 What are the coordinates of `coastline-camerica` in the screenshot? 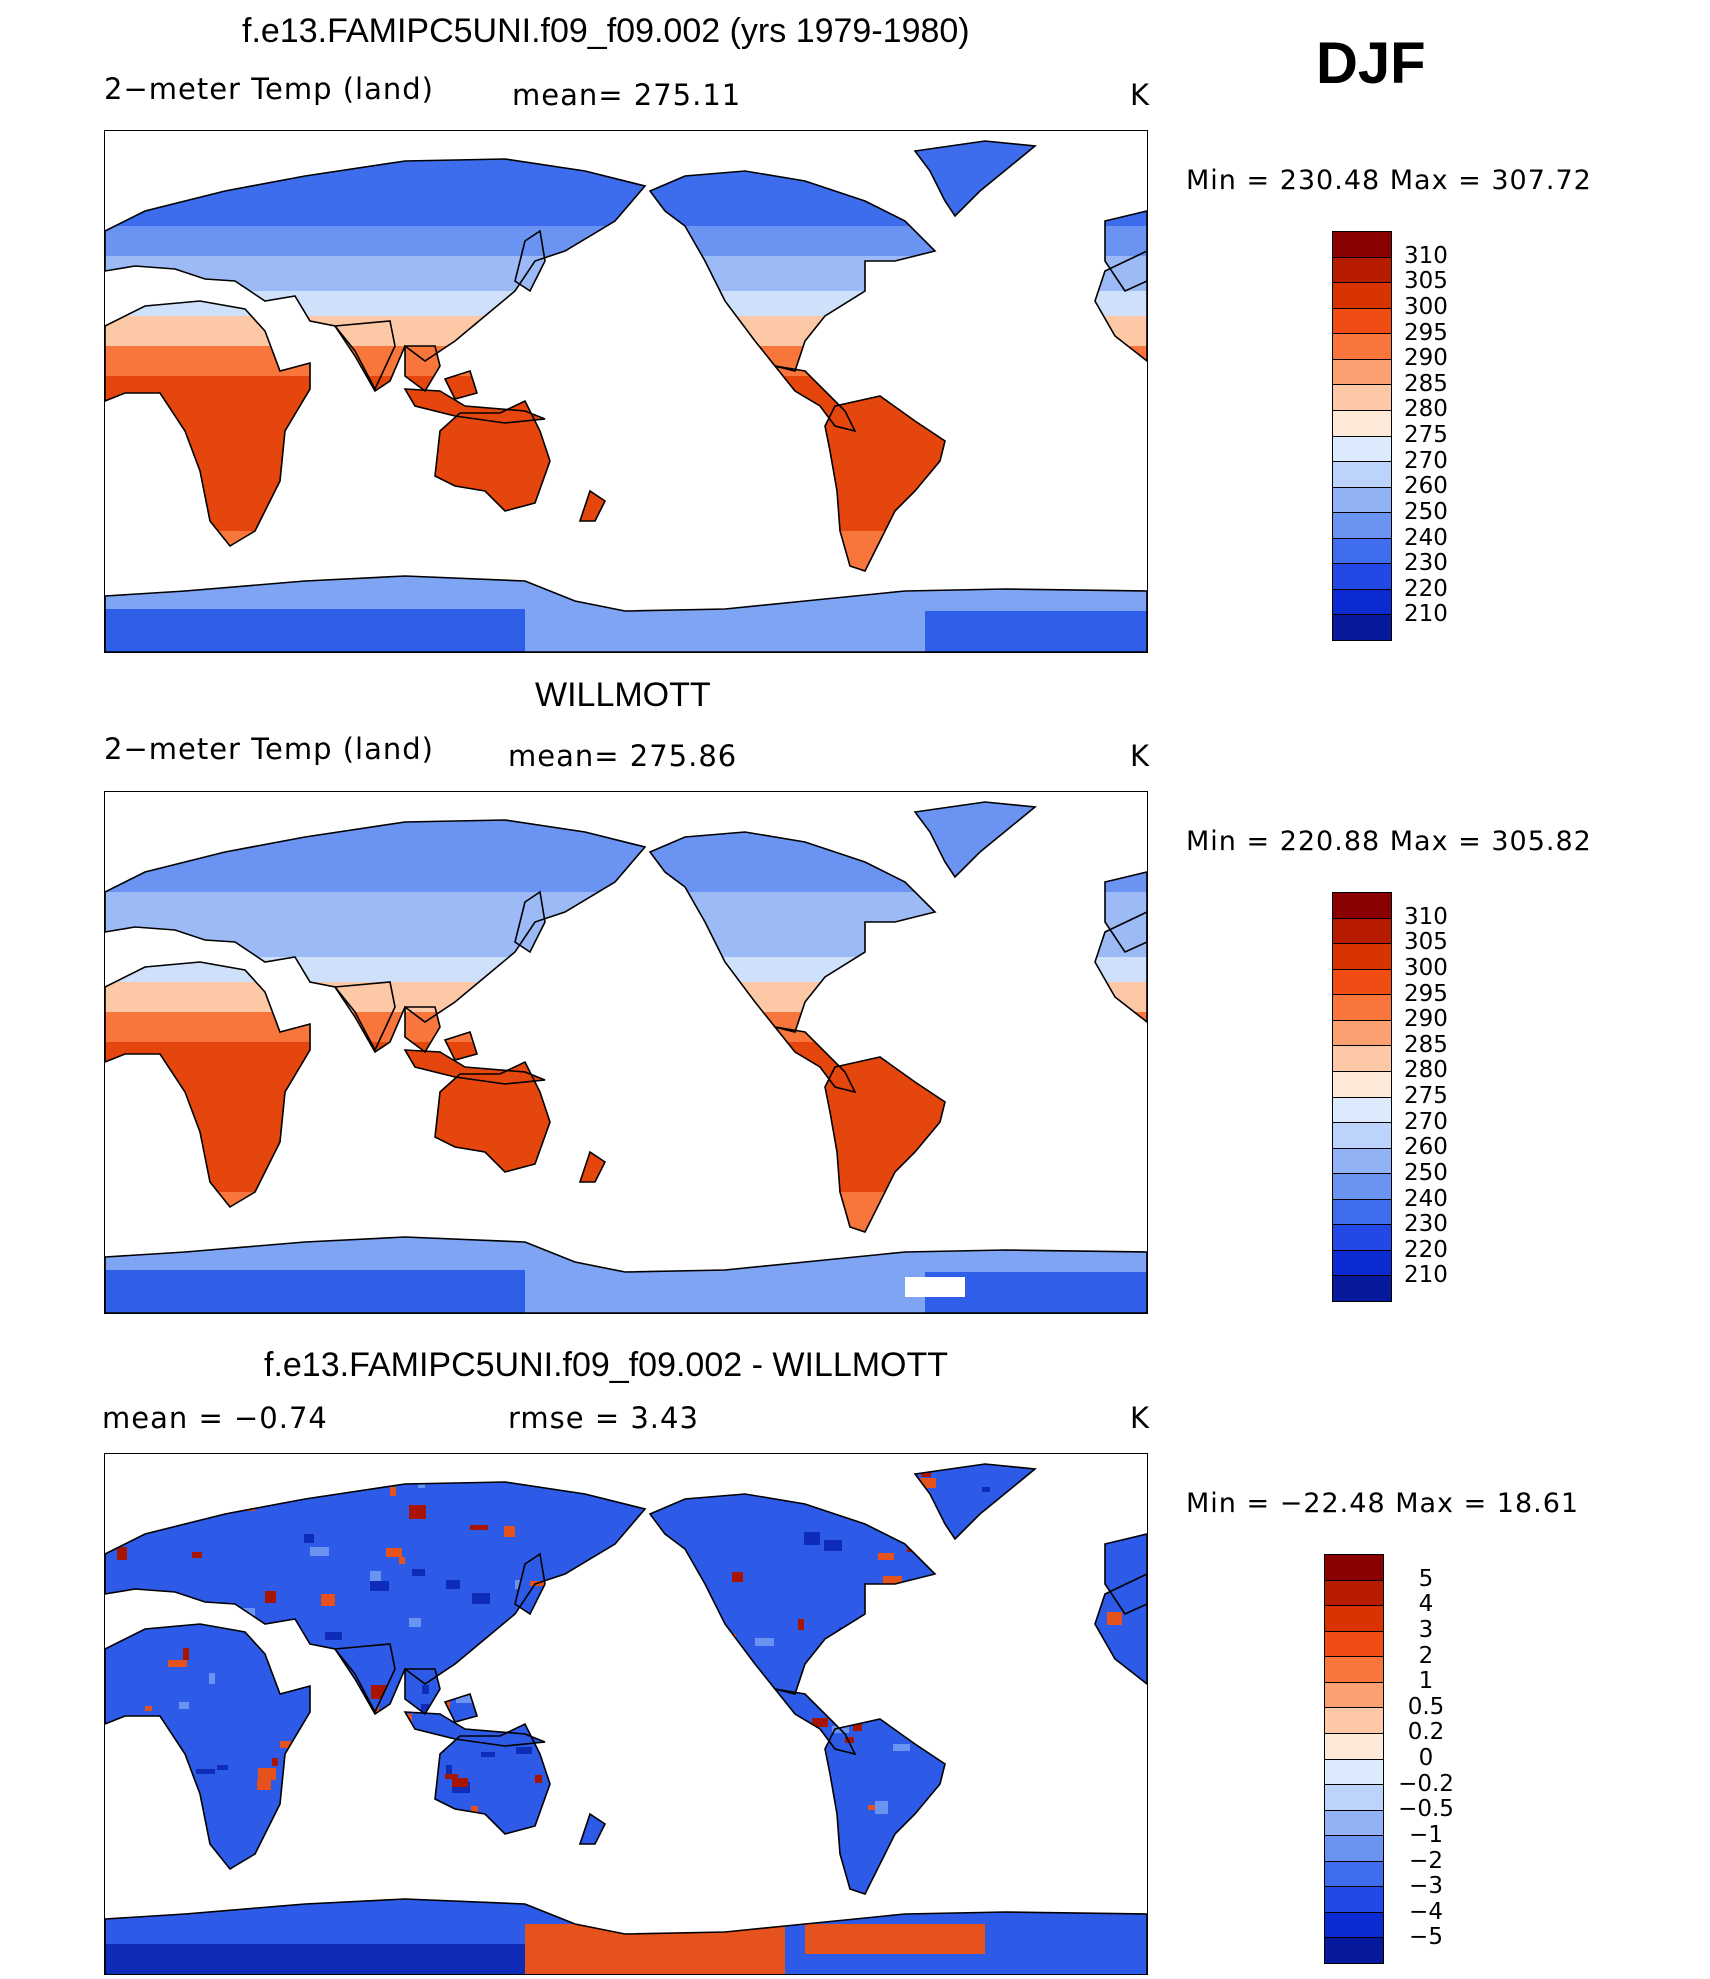 It's located at (815, 1059).